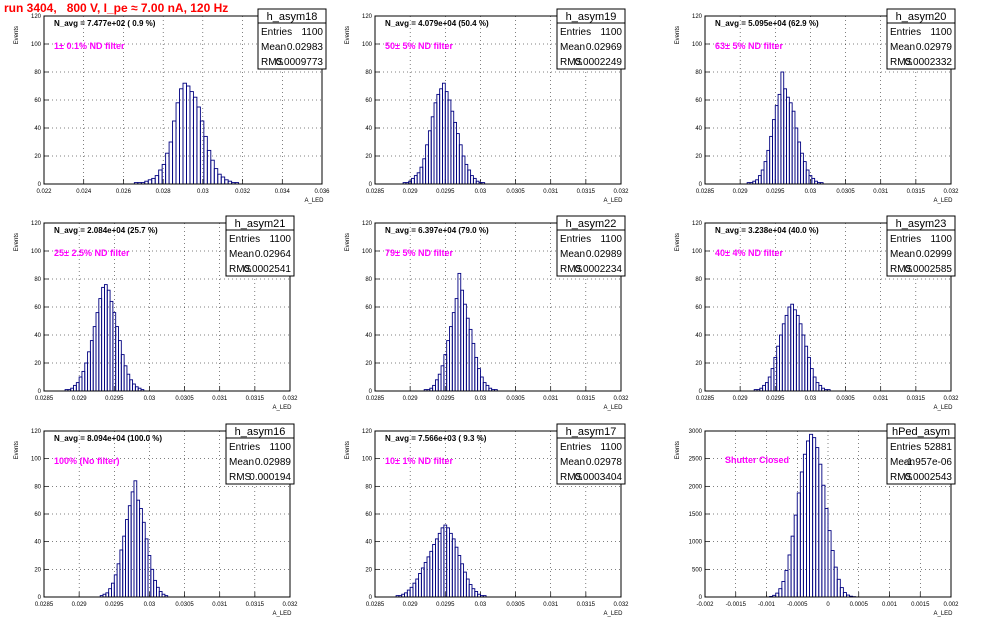 This screenshot has width=996, height=622. What do you see at coordinates (921, 432) in the screenshot?
I see `histogram-name: hPed_asym` at bounding box center [921, 432].